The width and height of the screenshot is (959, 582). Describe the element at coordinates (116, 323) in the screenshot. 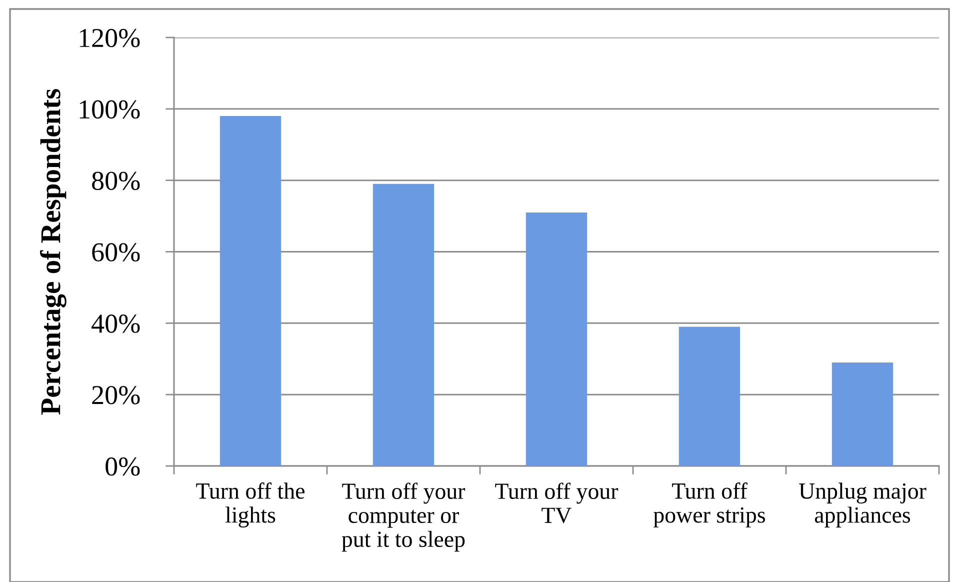

I see `y-tick-label: 40%` at that location.